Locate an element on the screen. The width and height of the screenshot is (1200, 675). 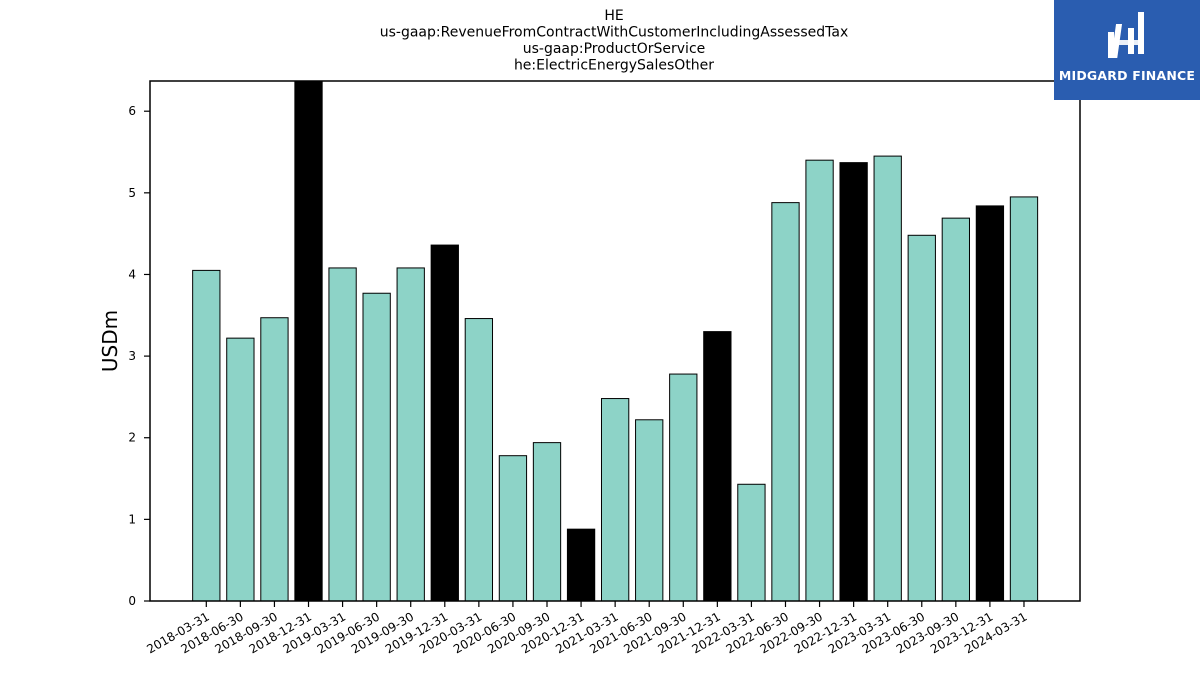
y-tick-label: 3 is located at coordinates (132, 356).